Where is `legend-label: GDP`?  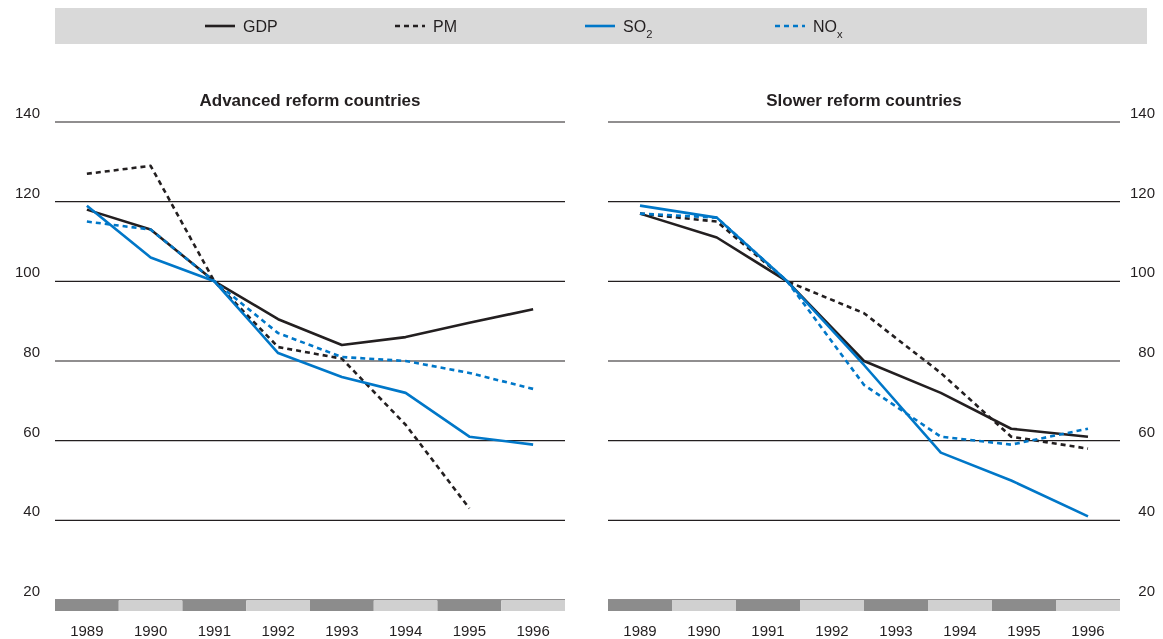 legend-label: GDP is located at coordinates (260, 26).